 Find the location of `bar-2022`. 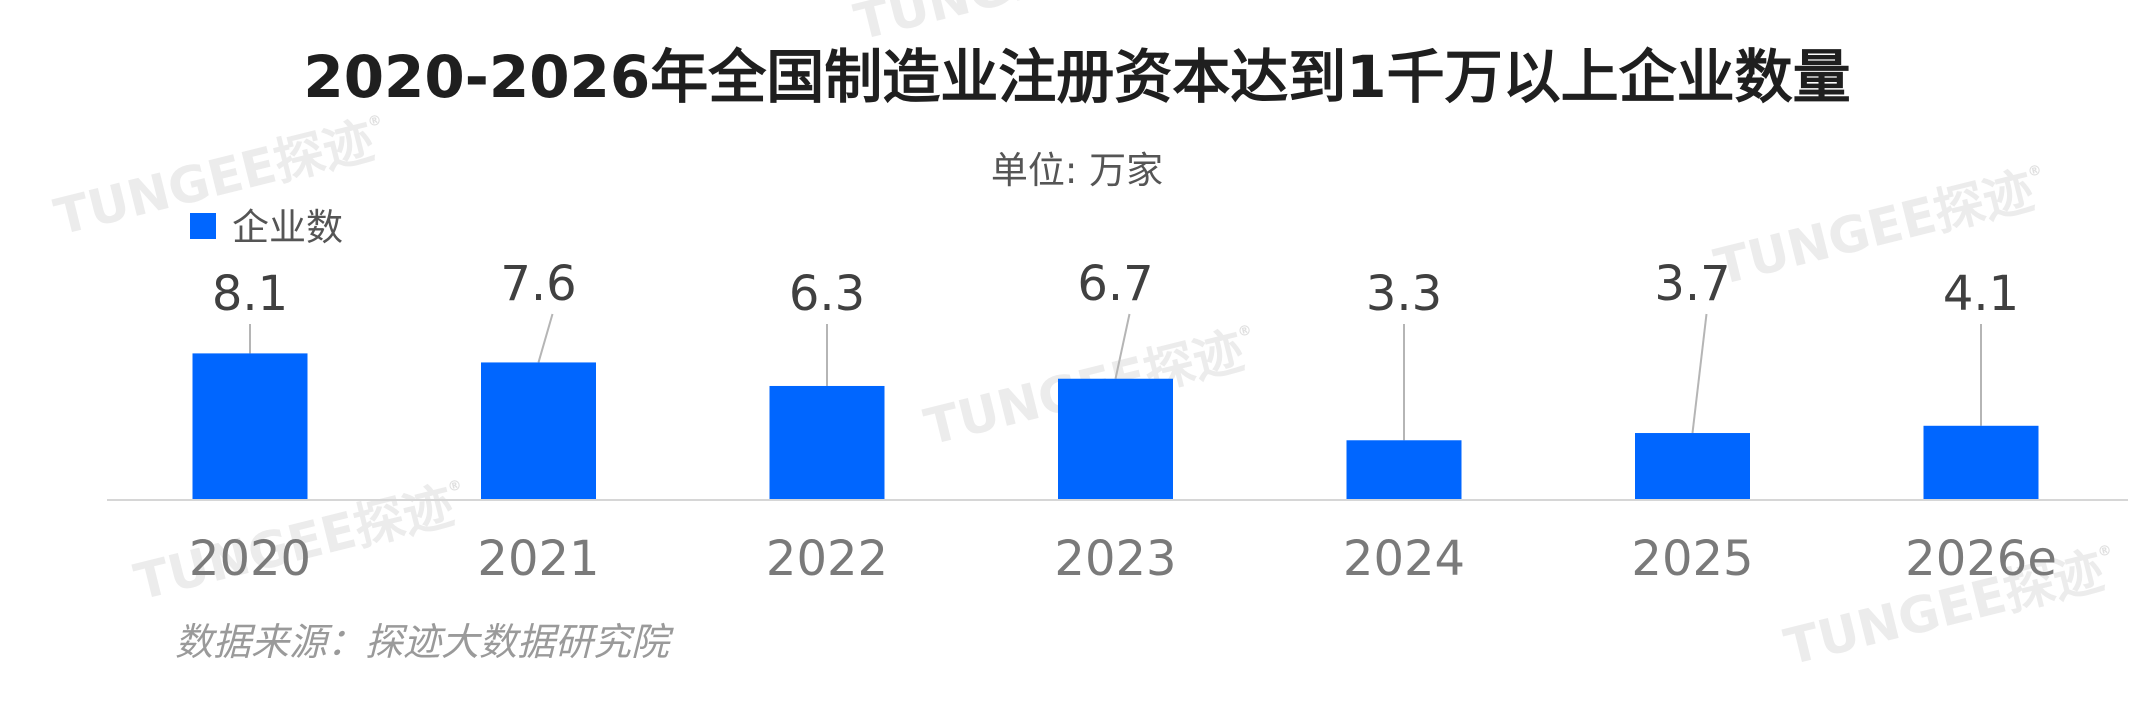

bar-2022 is located at coordinates (827, 442).